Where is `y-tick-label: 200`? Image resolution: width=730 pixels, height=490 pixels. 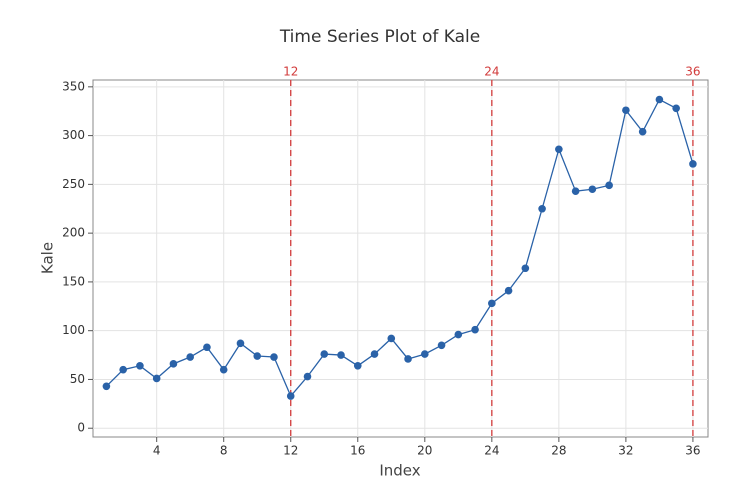 y-tick-label: 200 is located at coordinates (73, 233).